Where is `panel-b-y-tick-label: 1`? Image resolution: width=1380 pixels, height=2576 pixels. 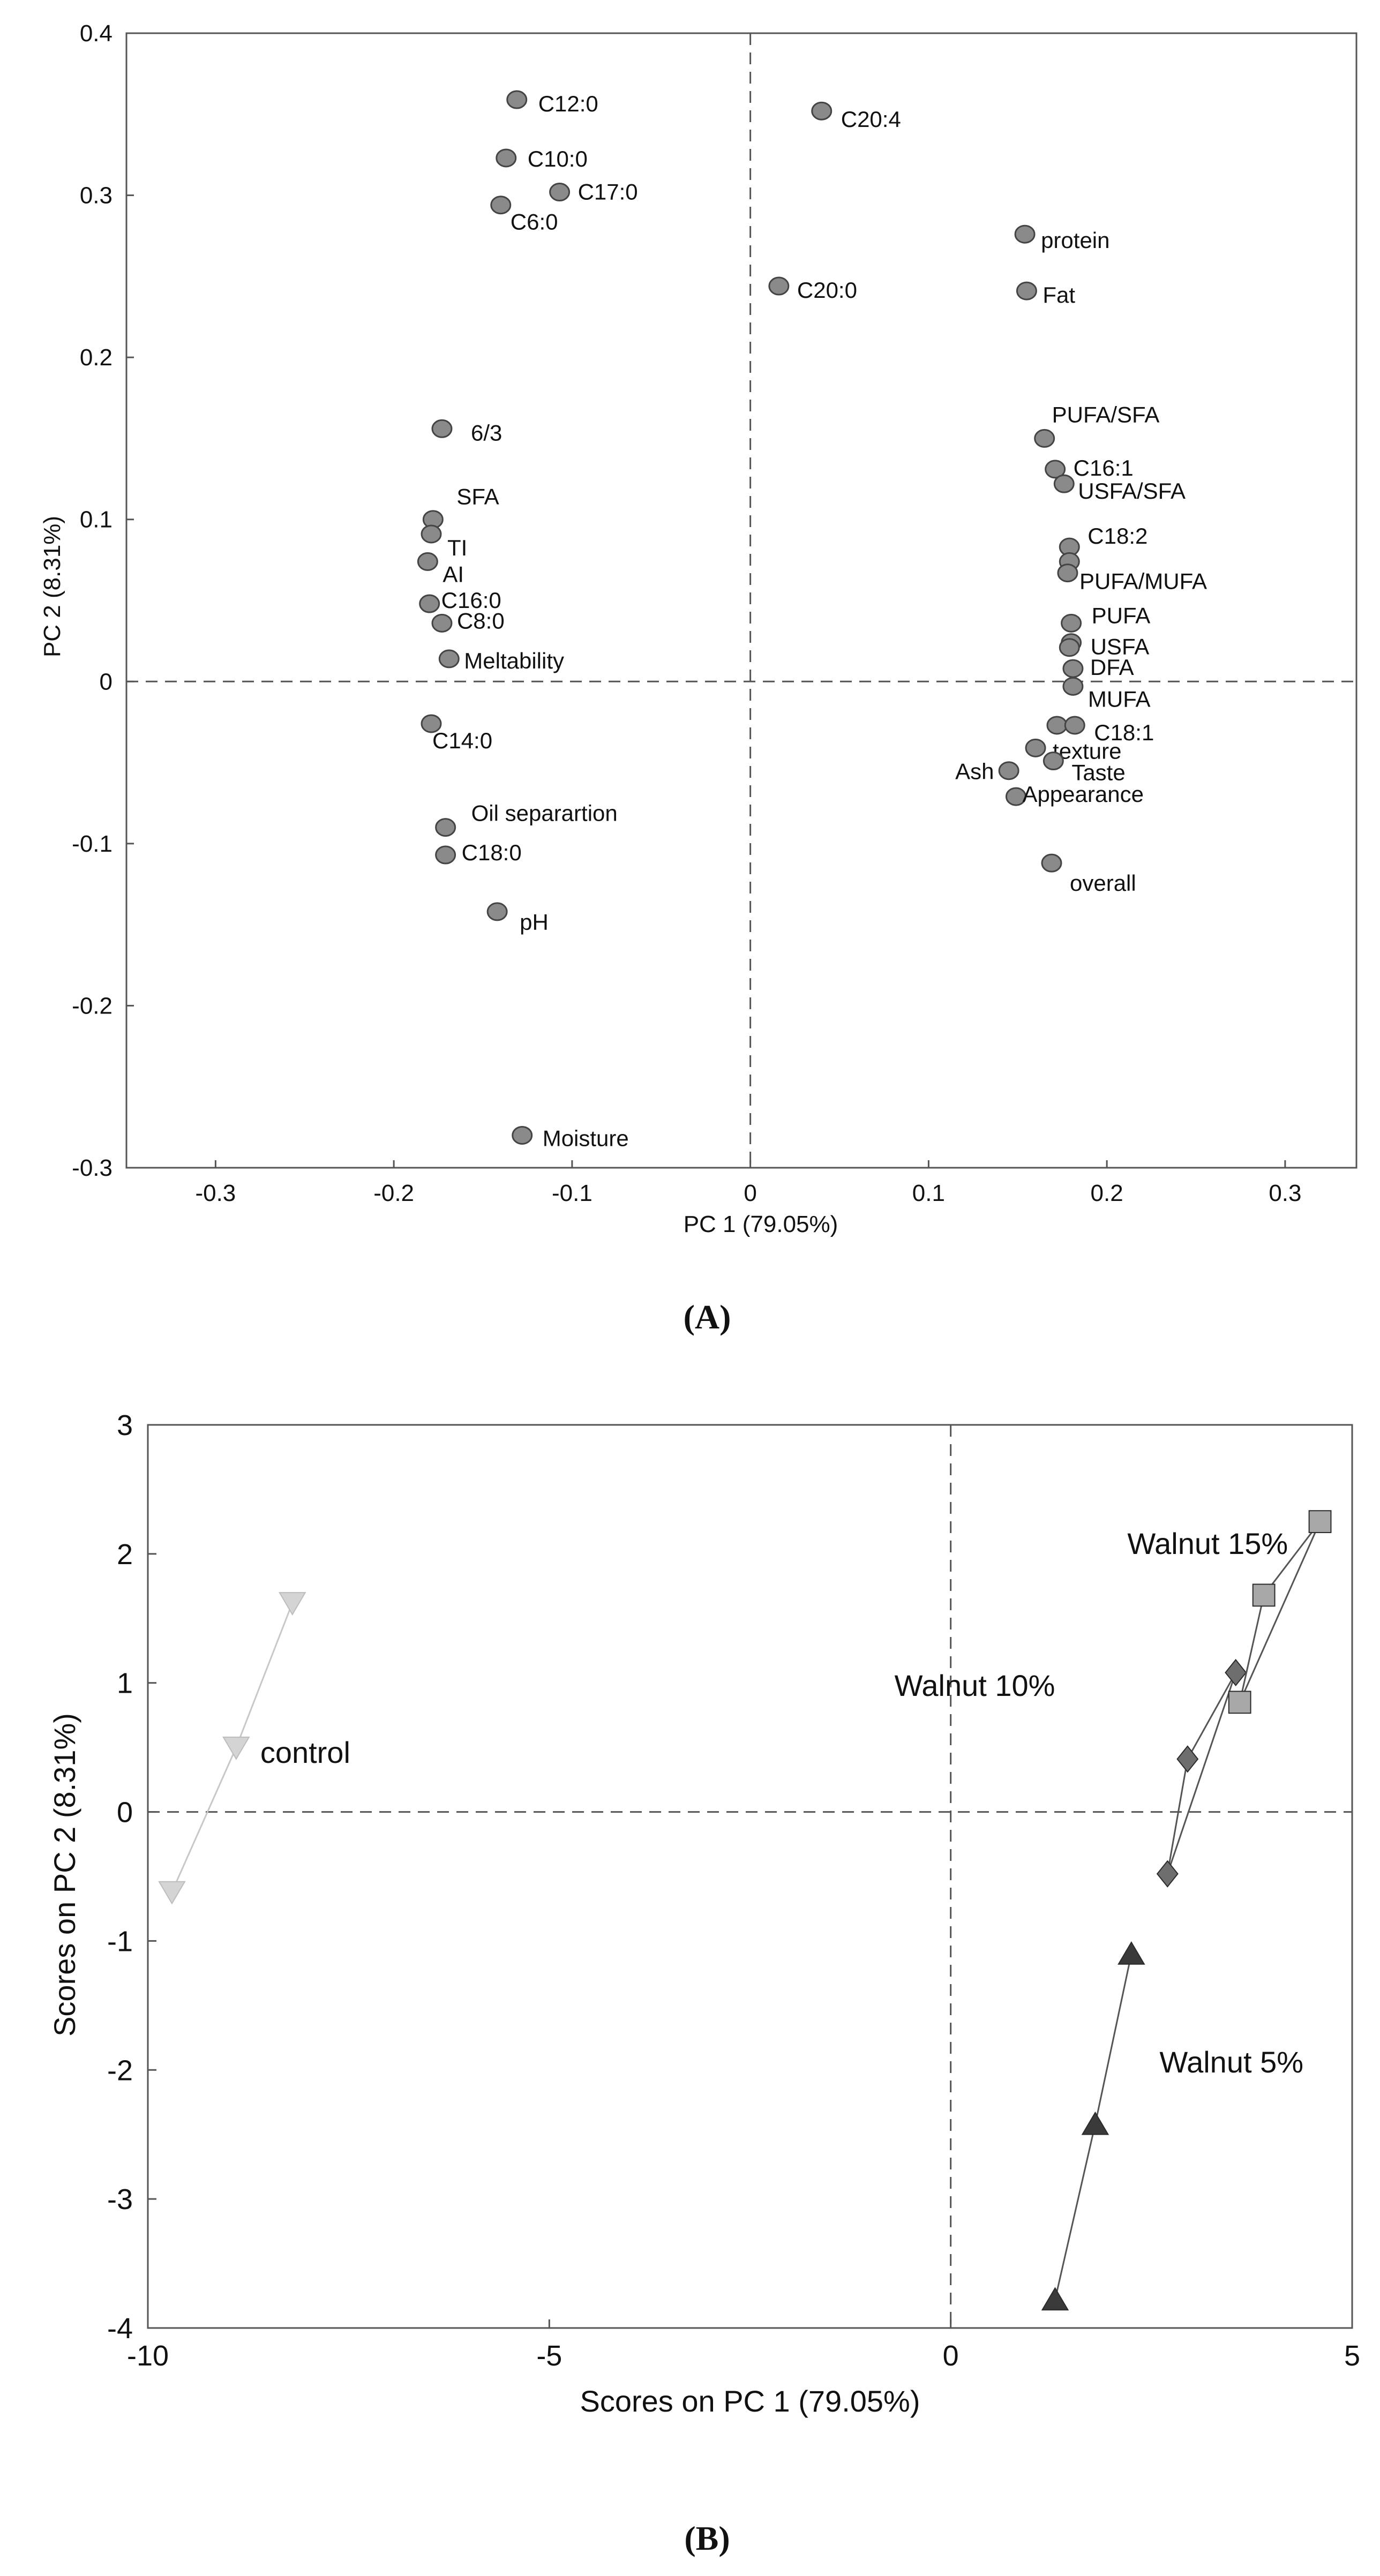
panel-b-y-tick-label: 1 is located at coordinates (125, 1684).